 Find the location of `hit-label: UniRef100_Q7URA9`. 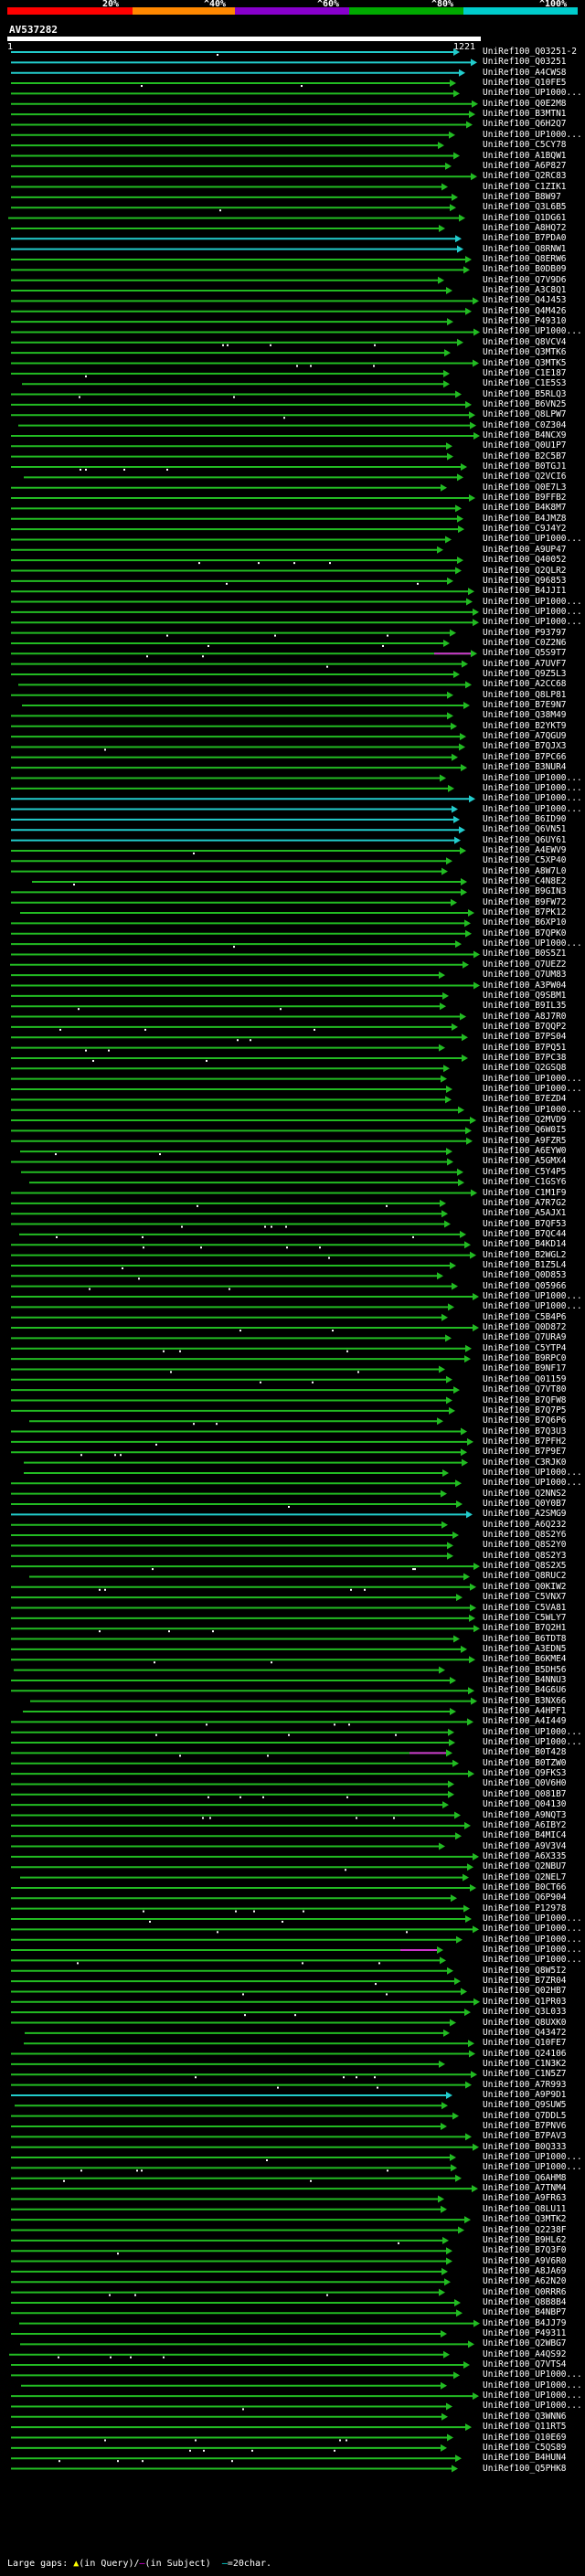

hit-label: UniRef100_Q7URA9 is located at coordinates (525, 1337).